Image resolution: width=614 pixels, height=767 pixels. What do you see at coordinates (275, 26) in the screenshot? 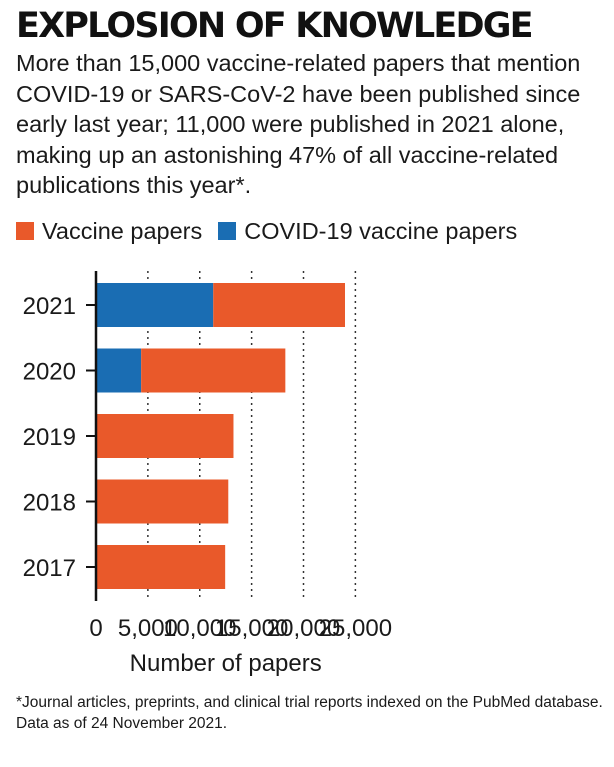
I see `chart-title: EXPLOSION OF KNOWLEDGE` at bounding box center [275, 26].